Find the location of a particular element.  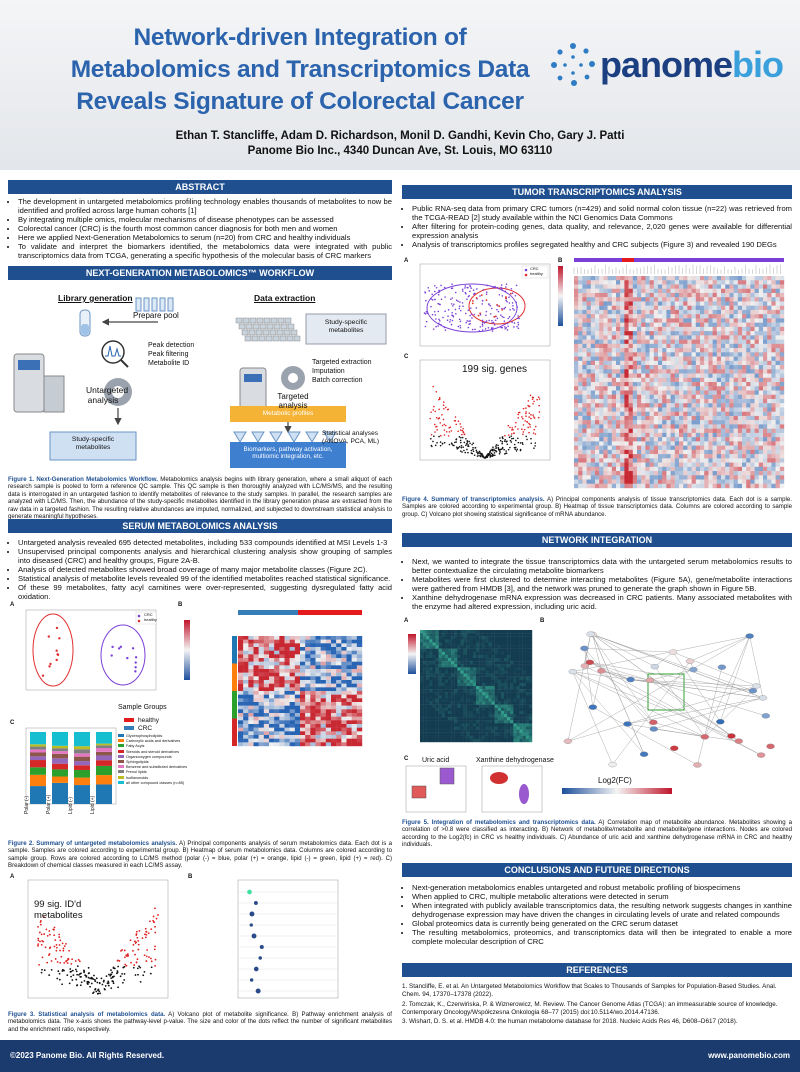

legend-swatch is located at coordinates (121, 756).